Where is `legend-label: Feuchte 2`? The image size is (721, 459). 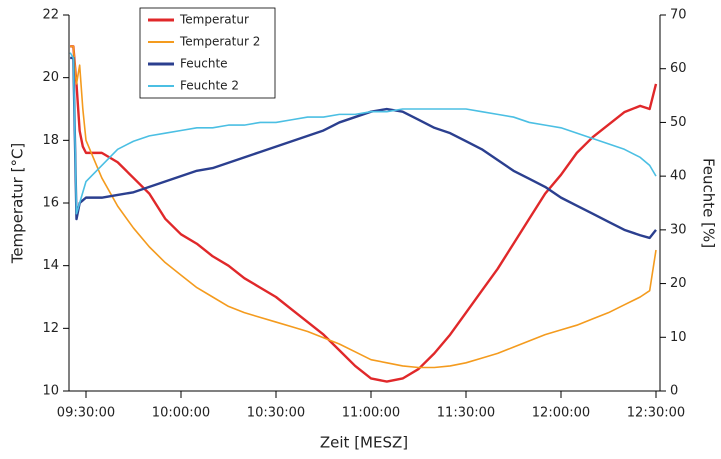
legend-label: Feuchte 2 is located at coordinates (209, 86).